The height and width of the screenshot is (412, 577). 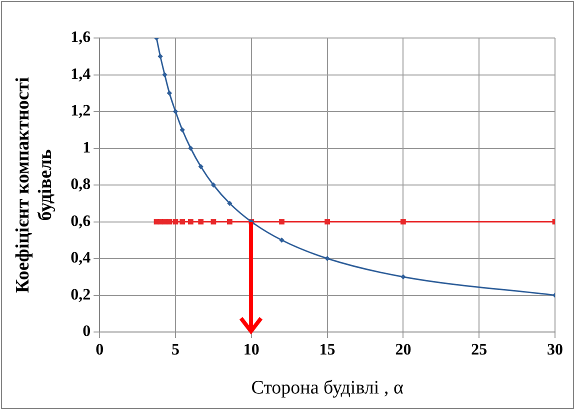 What do you see at coordinates (176, 350) in the screenshot?
I see `x-tick-label: 5` at bounding box center [176, 350].